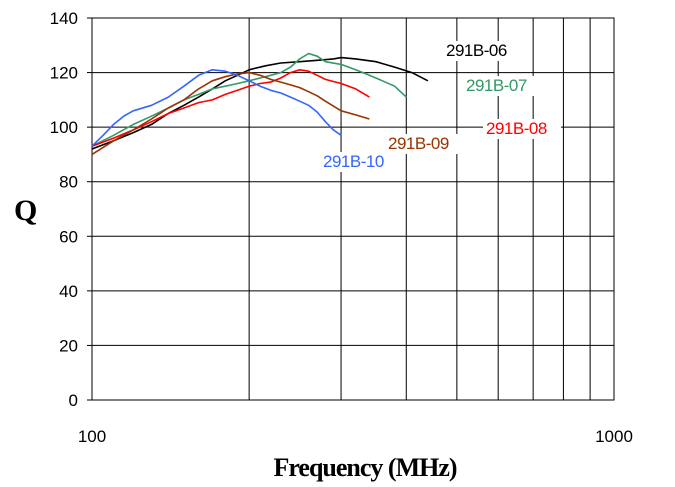 Image resolution: width=675 pixels, height=487 pixels. I want to click on y-axis-label: Q, so click(25, 210).